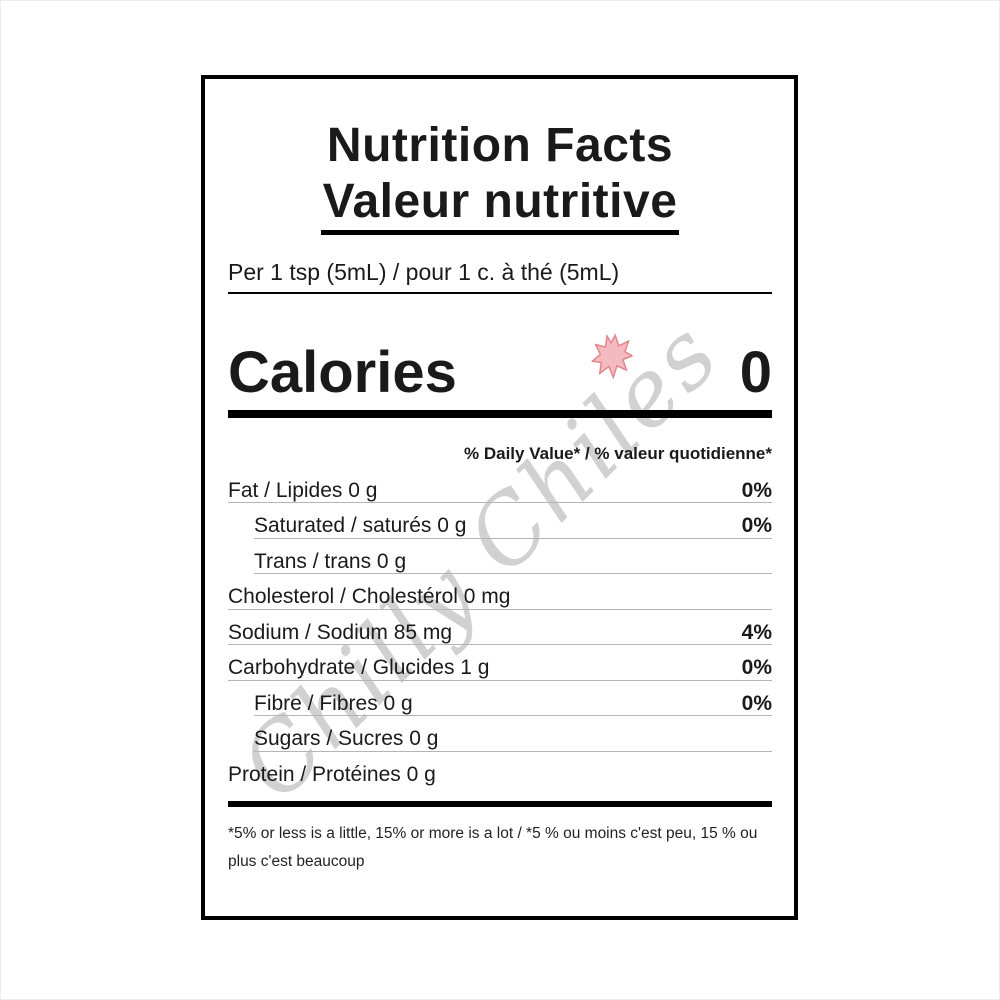  I want to click on nutrient-name: Carbohydrate / Glucides 1 g, so click(359, 667).